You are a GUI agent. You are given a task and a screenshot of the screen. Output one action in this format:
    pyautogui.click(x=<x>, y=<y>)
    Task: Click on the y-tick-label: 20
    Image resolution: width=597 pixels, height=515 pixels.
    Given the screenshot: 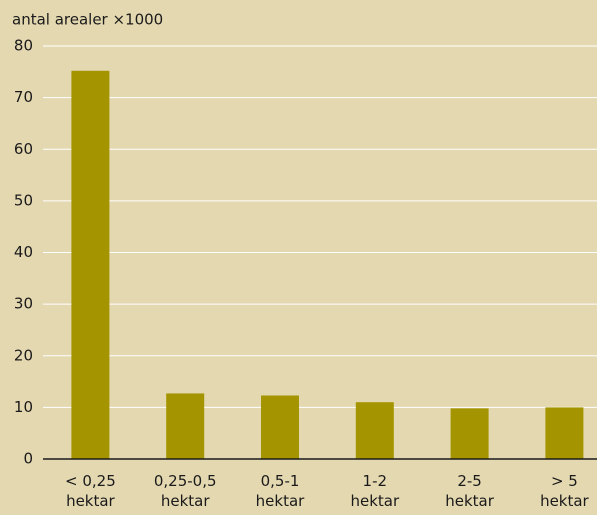 What is the action you would take?
    pyautogui.click(x=23, y=355)
    